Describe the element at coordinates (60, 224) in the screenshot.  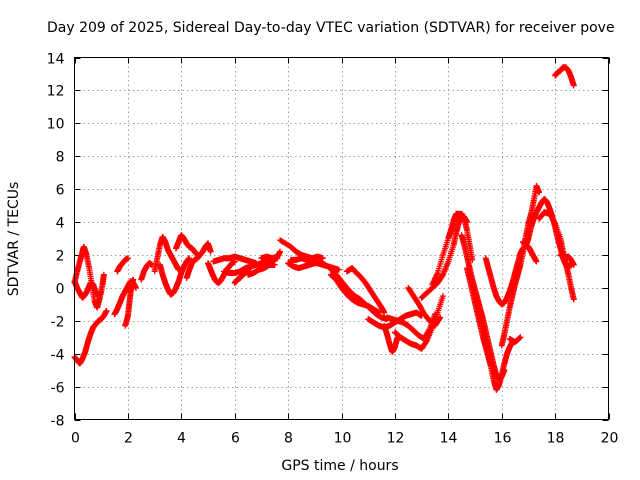
I see `y-tick-label: 4` at that location.